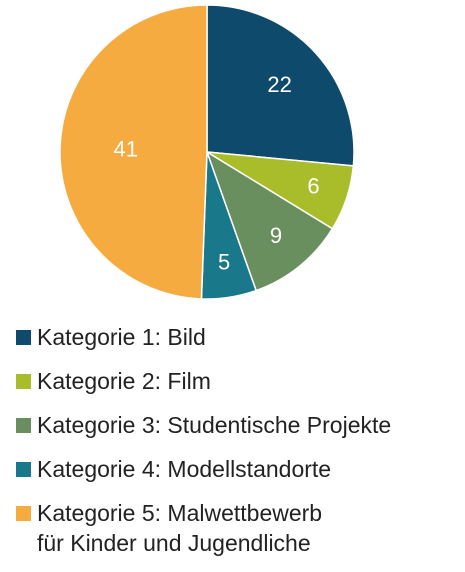 The height and width of the screenshot is (572, 465). I want to click on legend-label: Kategorie 1: Bild, so click(121, 337).